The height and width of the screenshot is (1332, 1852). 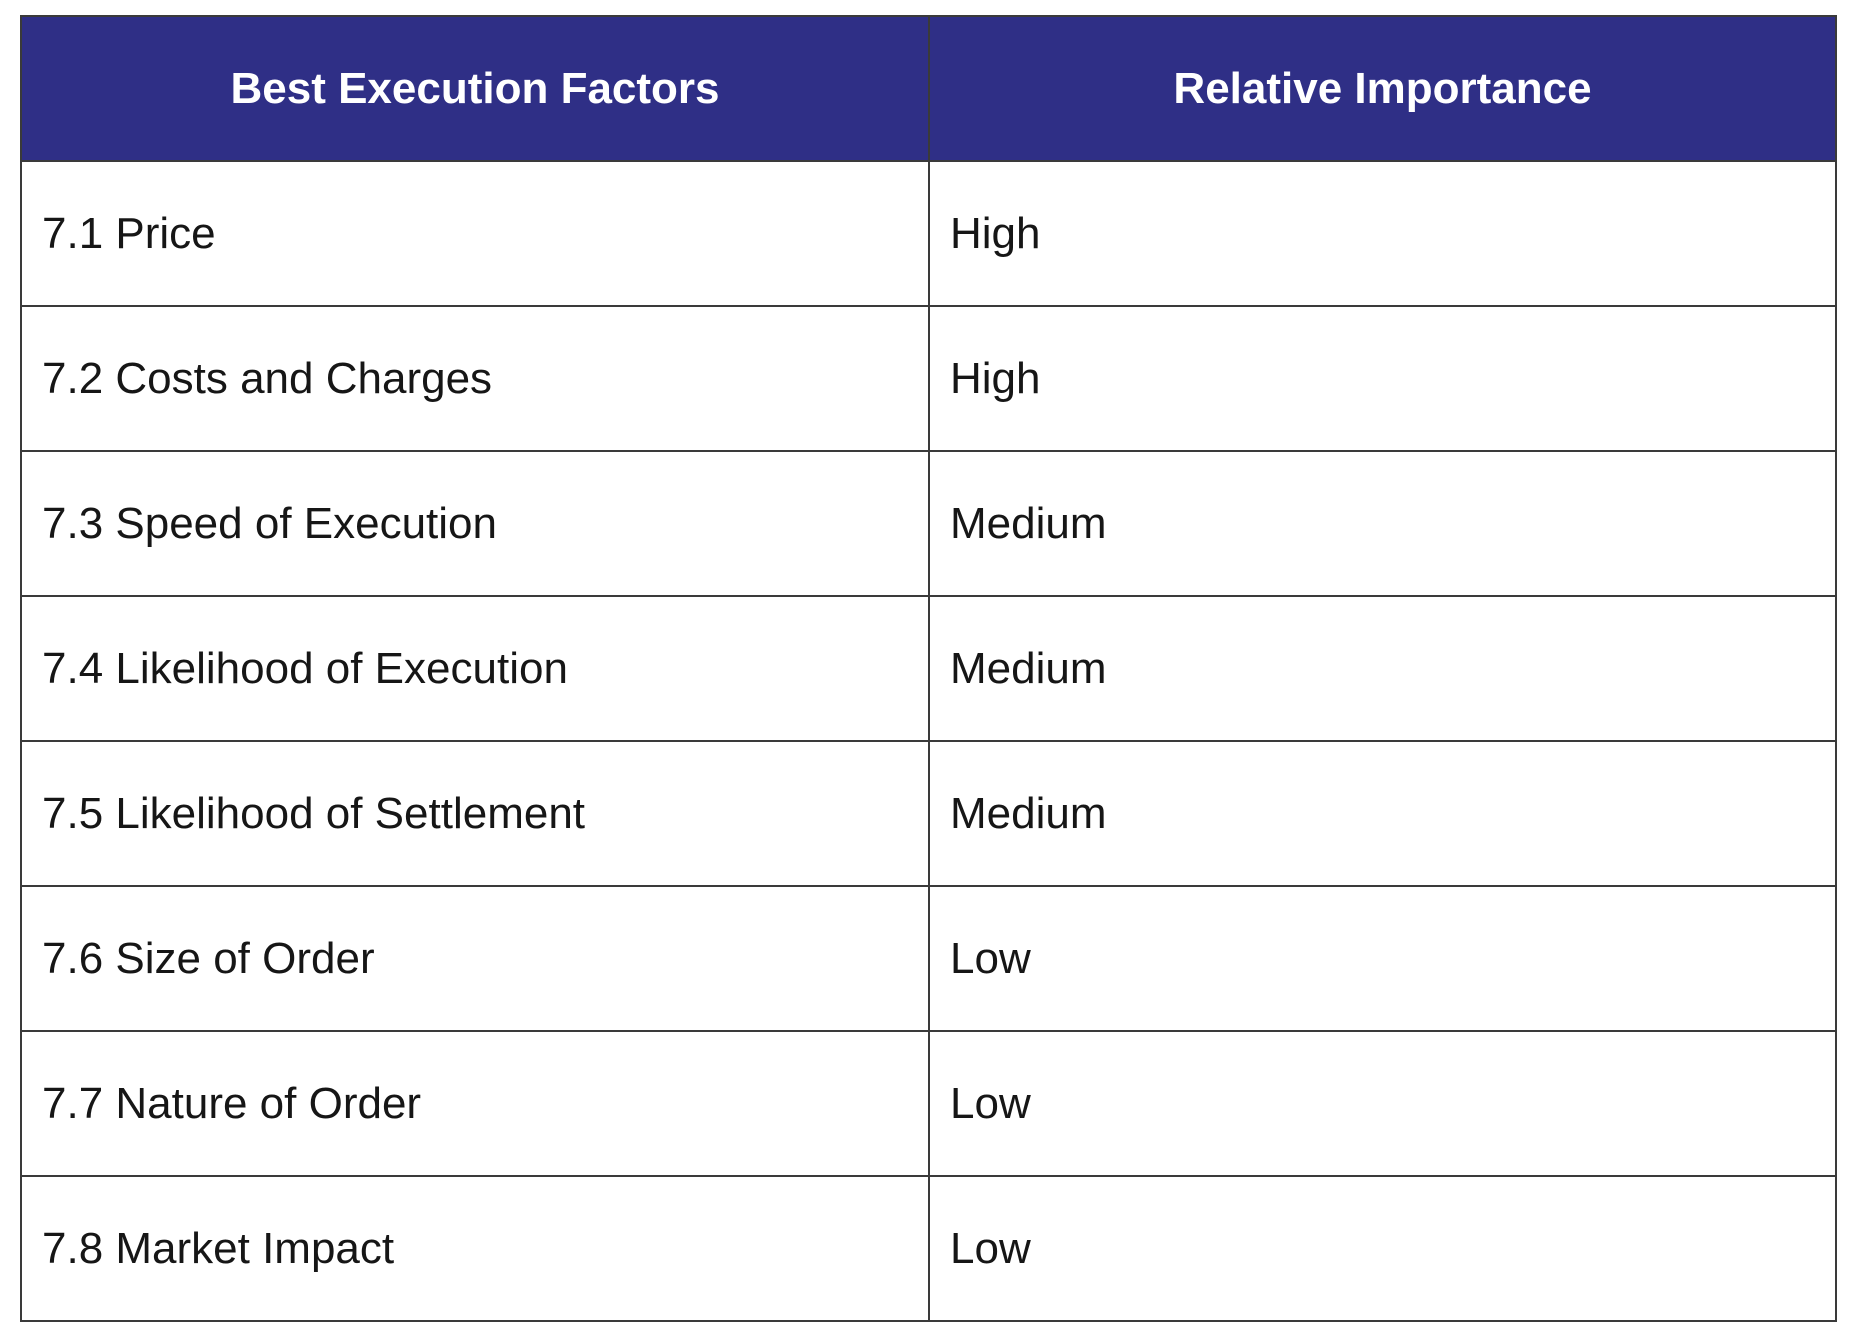 What do you see at coordinates (475, 1248) in the screenshot?
I see `factor-cell: 7.8 Market Impact` at bounding box center [475, 1248].